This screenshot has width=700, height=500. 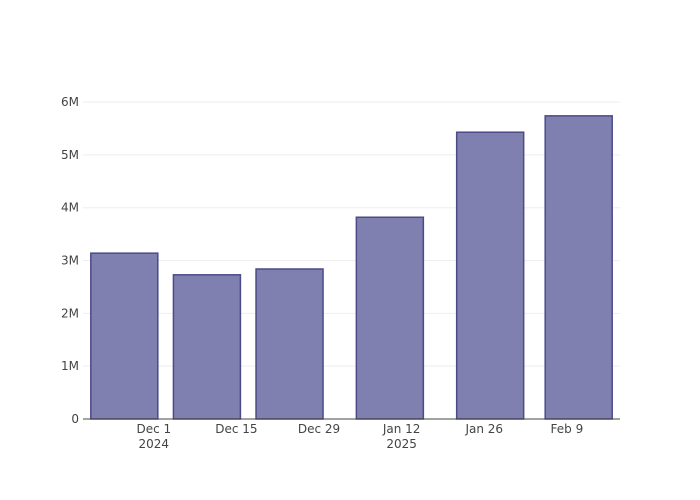 I want to click on y-tick-label: 3M, so click(x=70, y=261).